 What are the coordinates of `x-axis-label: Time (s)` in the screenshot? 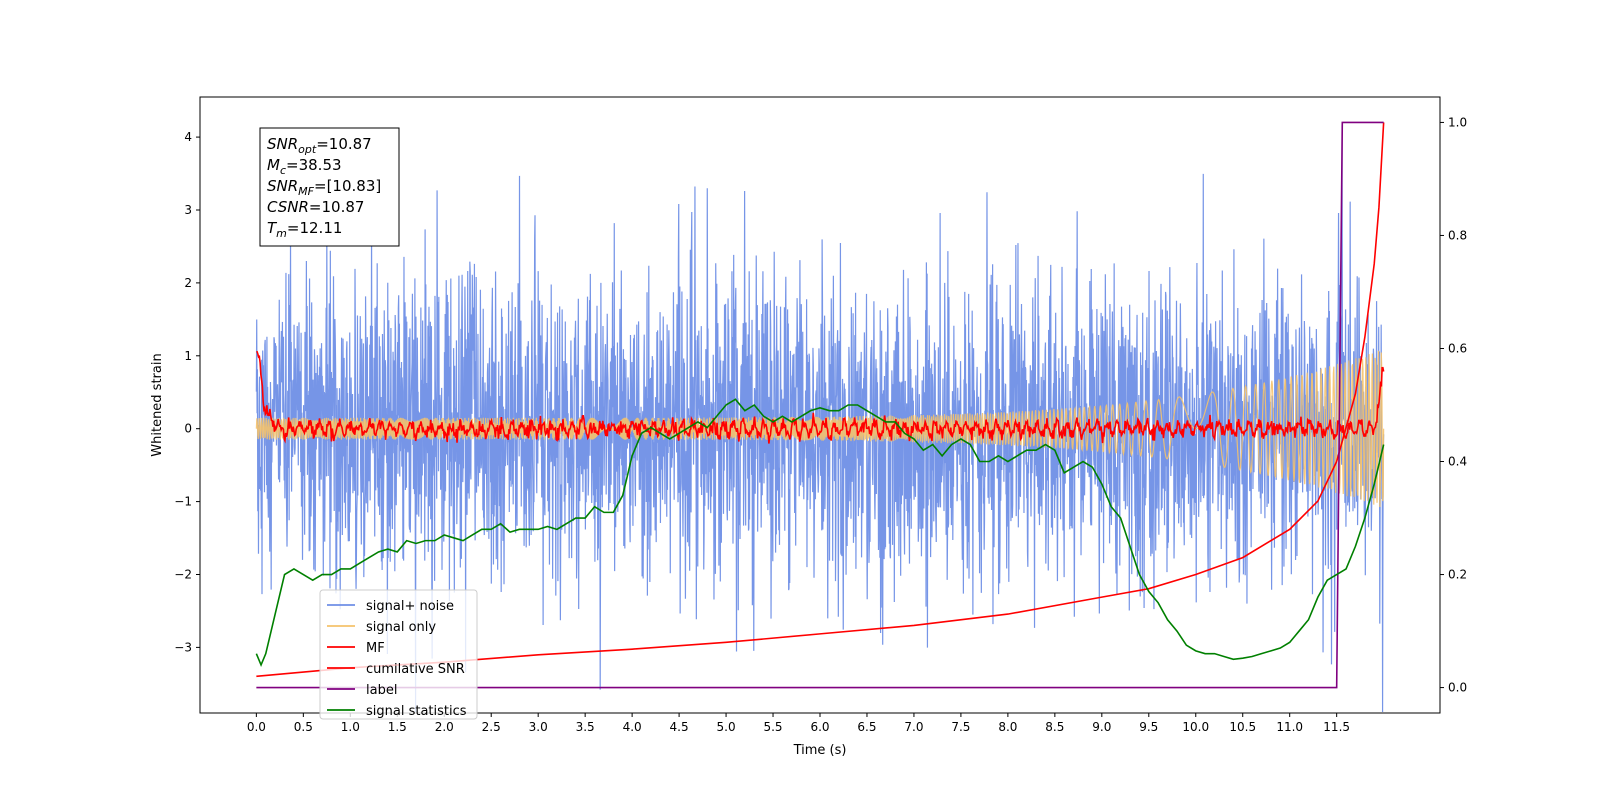 It's located at (820, 750).